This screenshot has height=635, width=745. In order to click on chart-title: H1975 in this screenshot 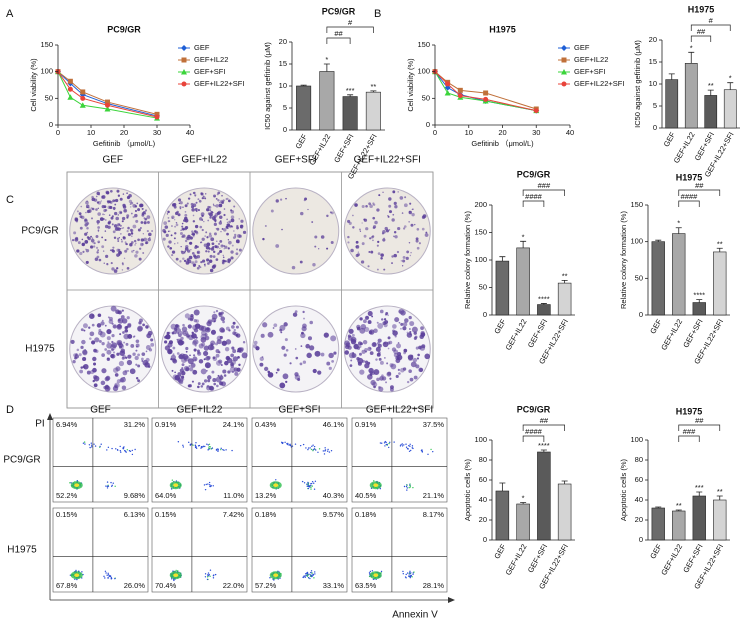, I will do `click(689, 177)`.